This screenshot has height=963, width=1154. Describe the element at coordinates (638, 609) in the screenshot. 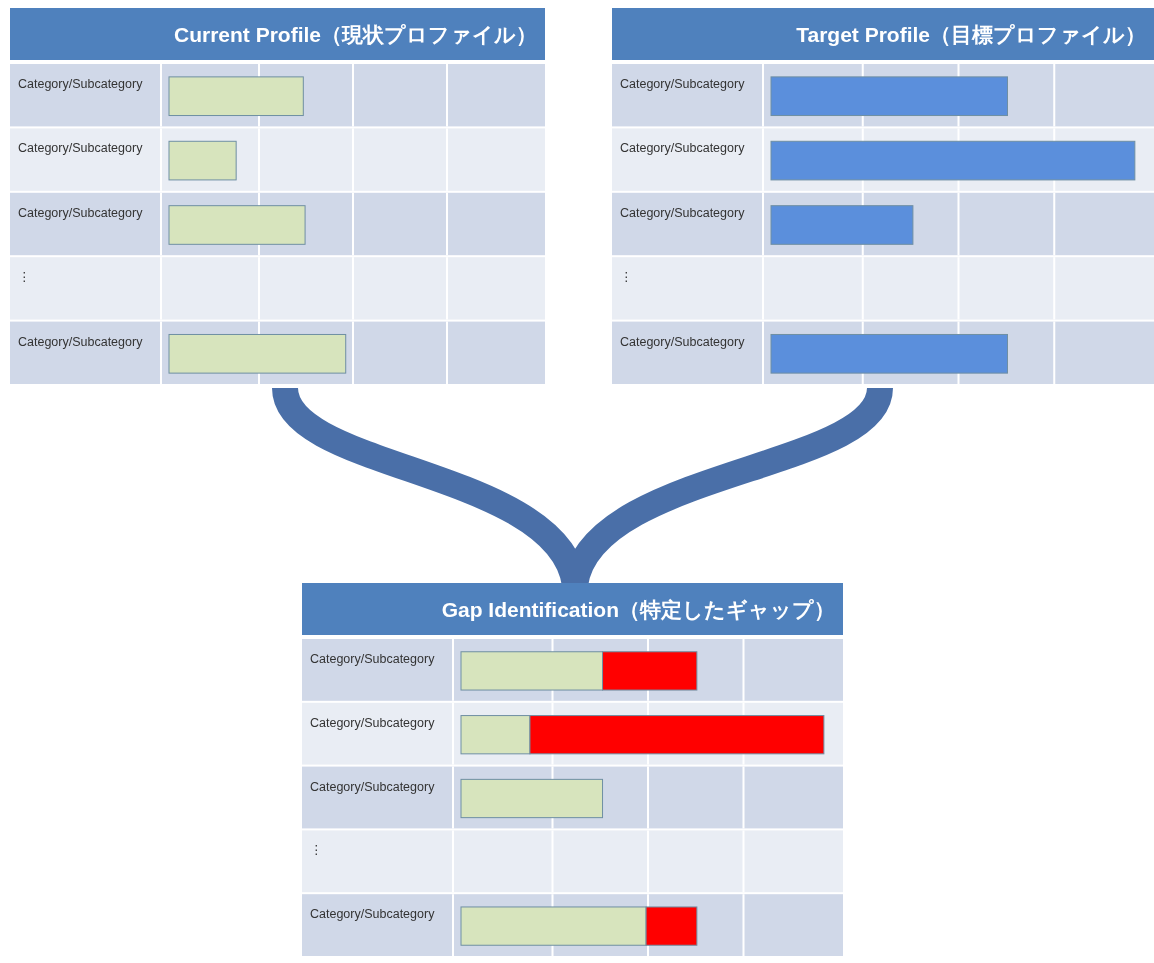

I see `chart-title: Gap Identification（特定したギャップ）` at that location.